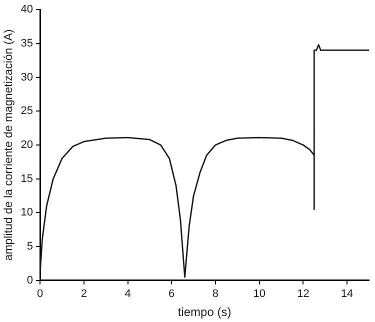 The width and height of the screenshot is (375, 322). Describe the element at coordinates (27, 145) in the screenshot. I see `y-tick-label: 20` at that location.